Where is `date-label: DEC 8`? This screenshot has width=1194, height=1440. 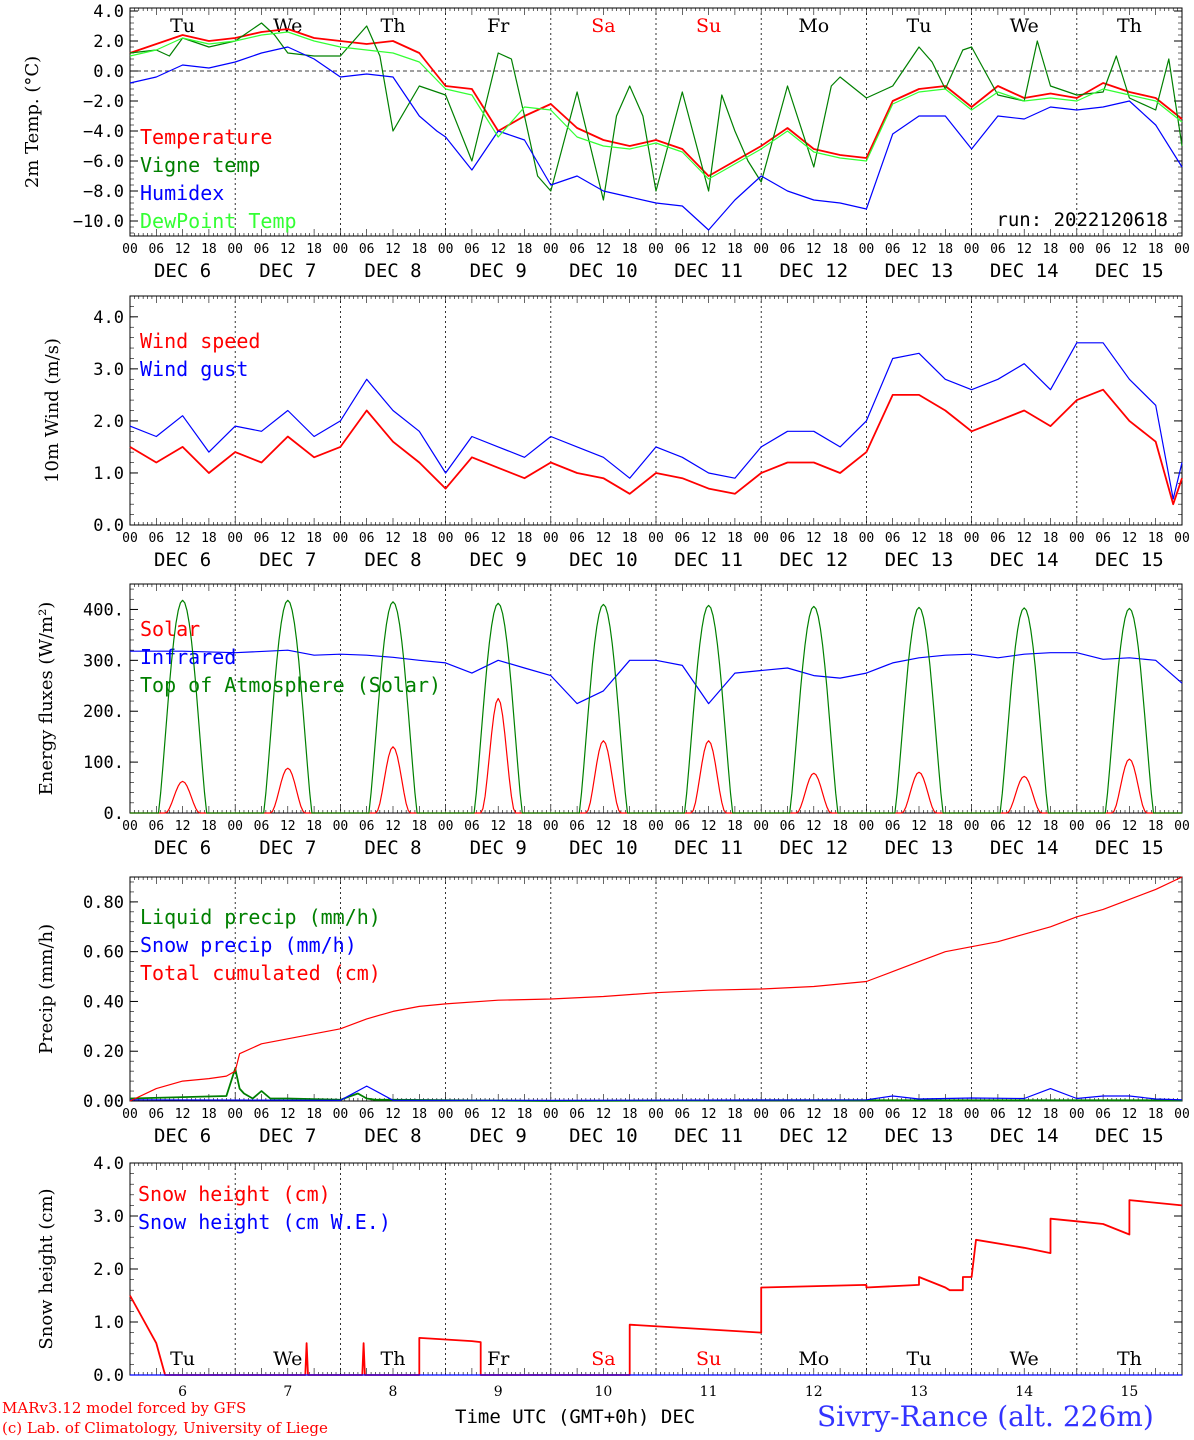
date-label: DEC 8 is located at coordinates (392, 271).